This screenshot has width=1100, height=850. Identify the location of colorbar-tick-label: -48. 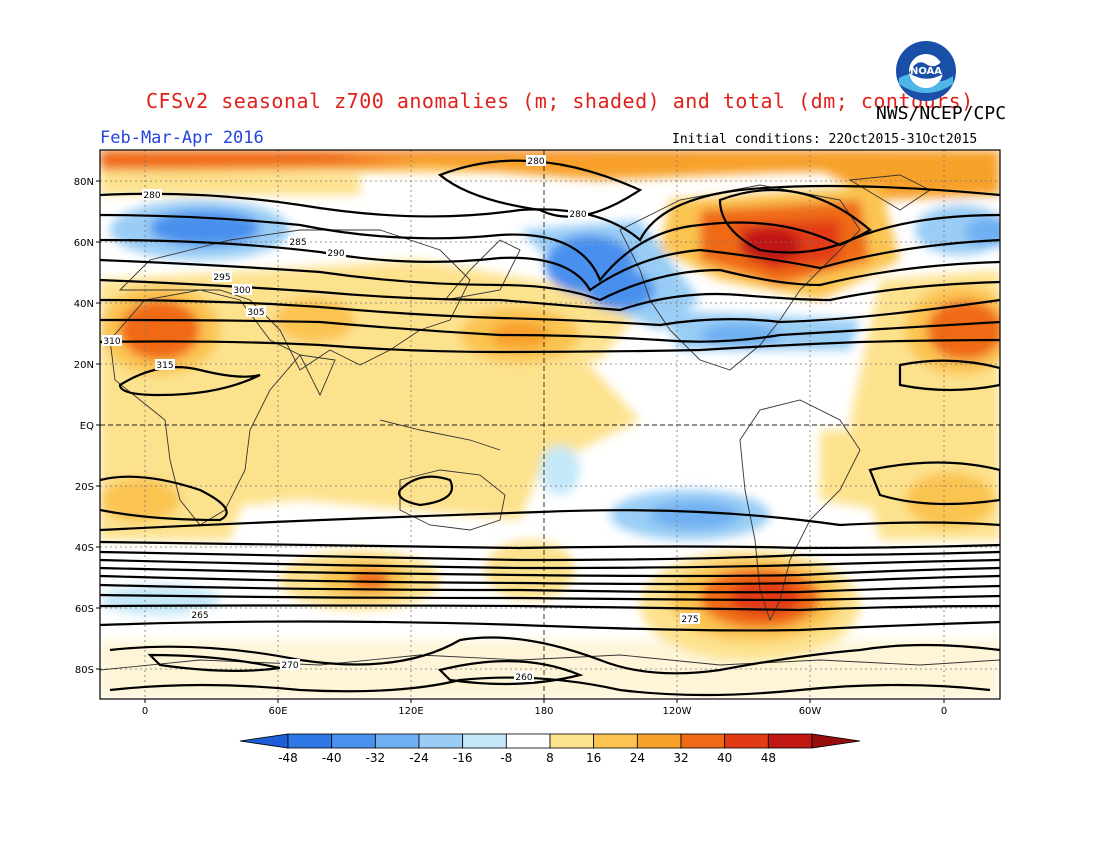
(288, 758).